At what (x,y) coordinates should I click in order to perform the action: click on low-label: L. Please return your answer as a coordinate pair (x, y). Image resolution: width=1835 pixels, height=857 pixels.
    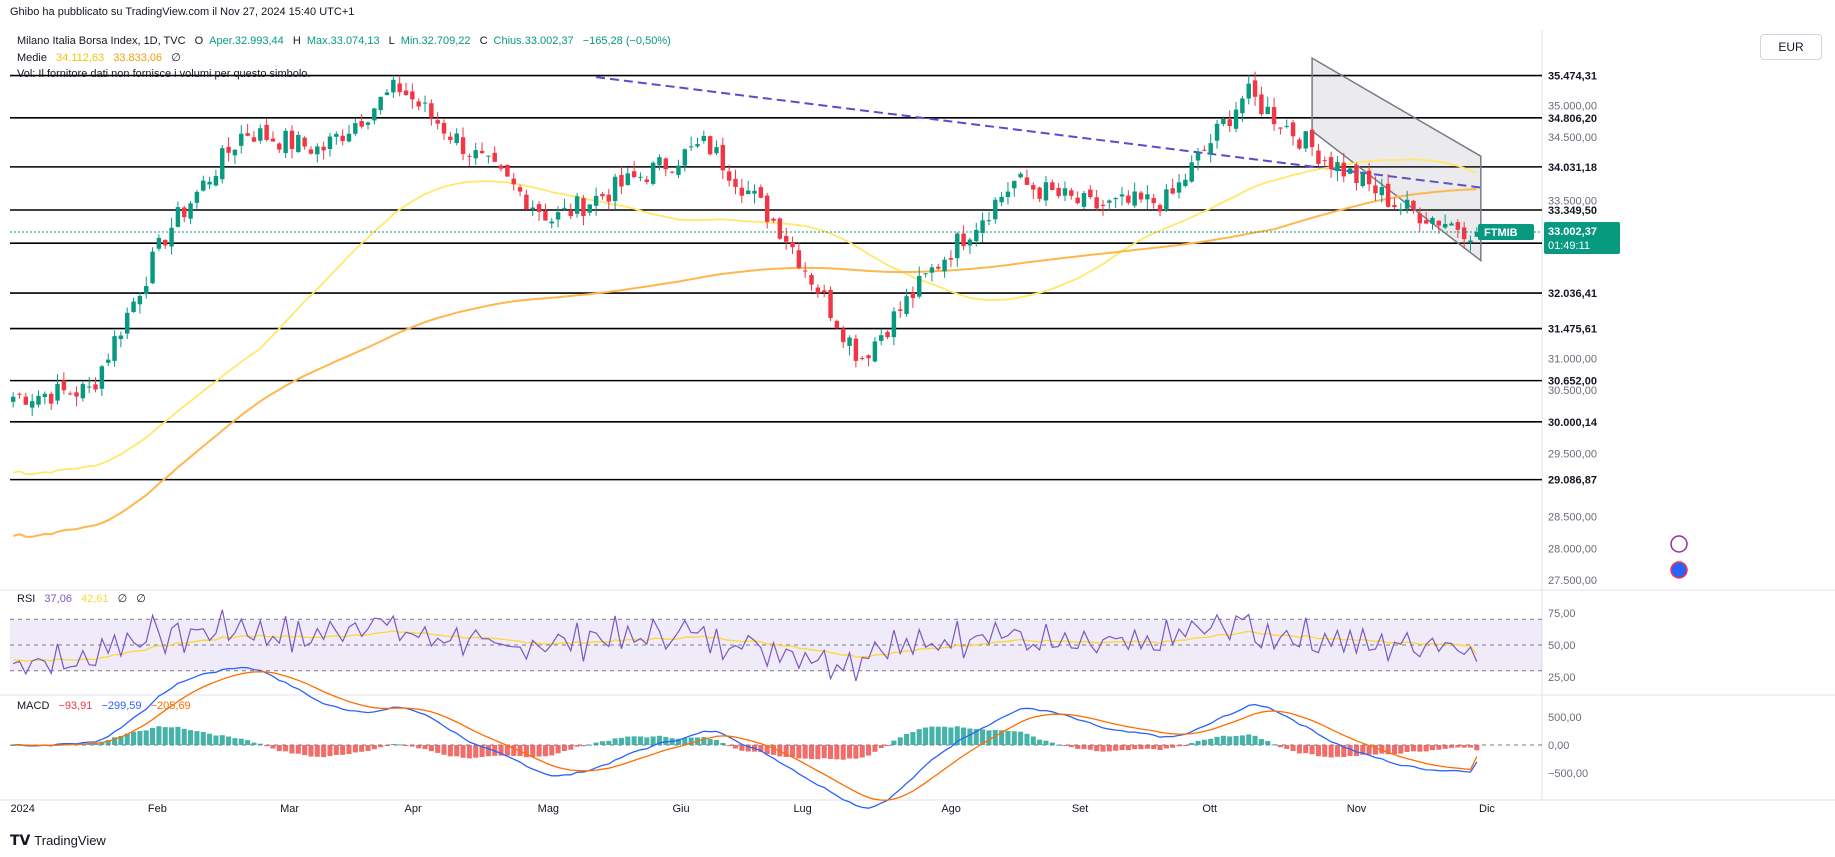
    Looking at the image, I should click on (391, 41).